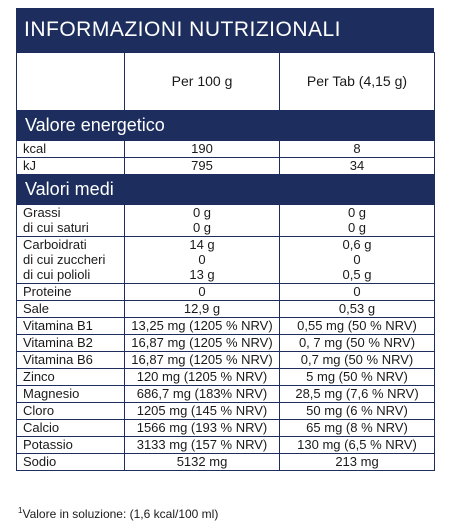  Describe the element at coordinates (357, 149) in the screenshot. I see `row-pertab: 8` at that location.